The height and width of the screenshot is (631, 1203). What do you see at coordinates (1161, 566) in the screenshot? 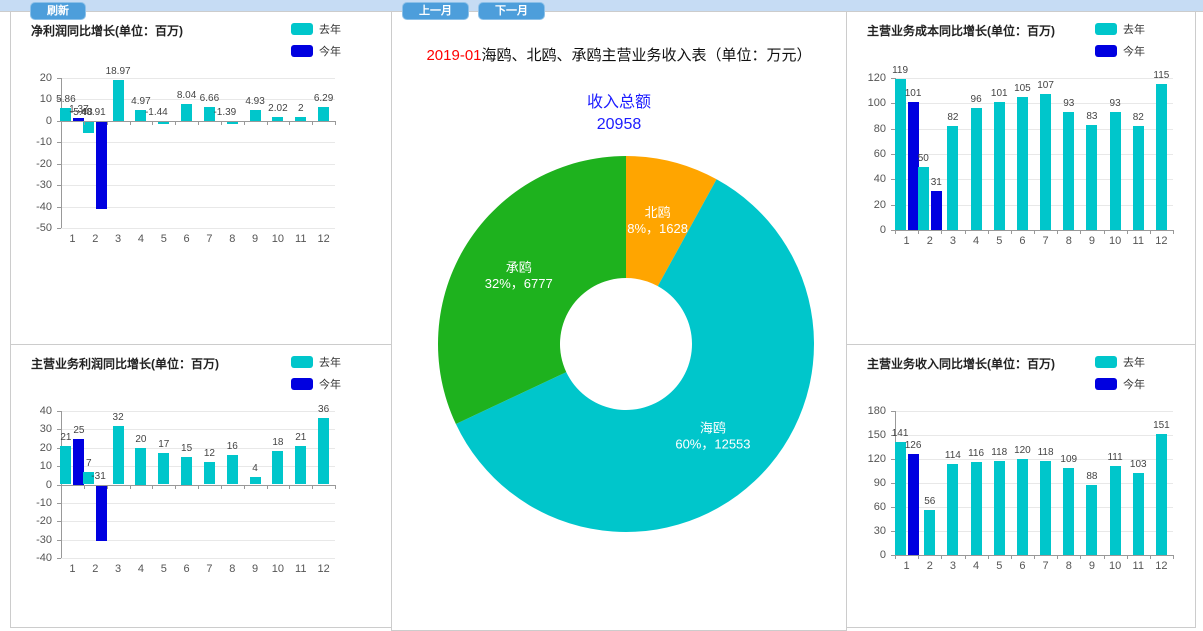
I see `x-category-label: 12` at bounding box center [1161, 566].